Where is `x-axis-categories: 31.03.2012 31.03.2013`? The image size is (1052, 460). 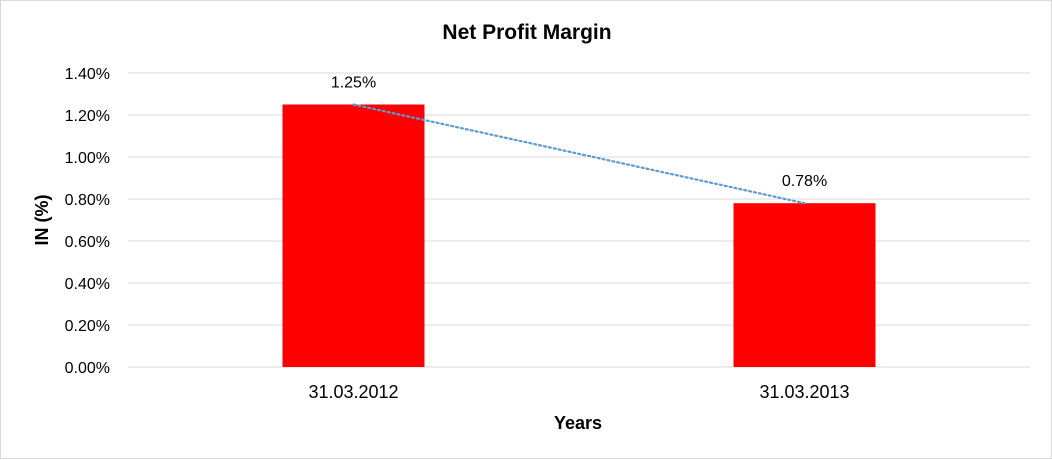
x-axis-categories: 31.03.2012 31.03.2013 is located at coordinates (578, 392).